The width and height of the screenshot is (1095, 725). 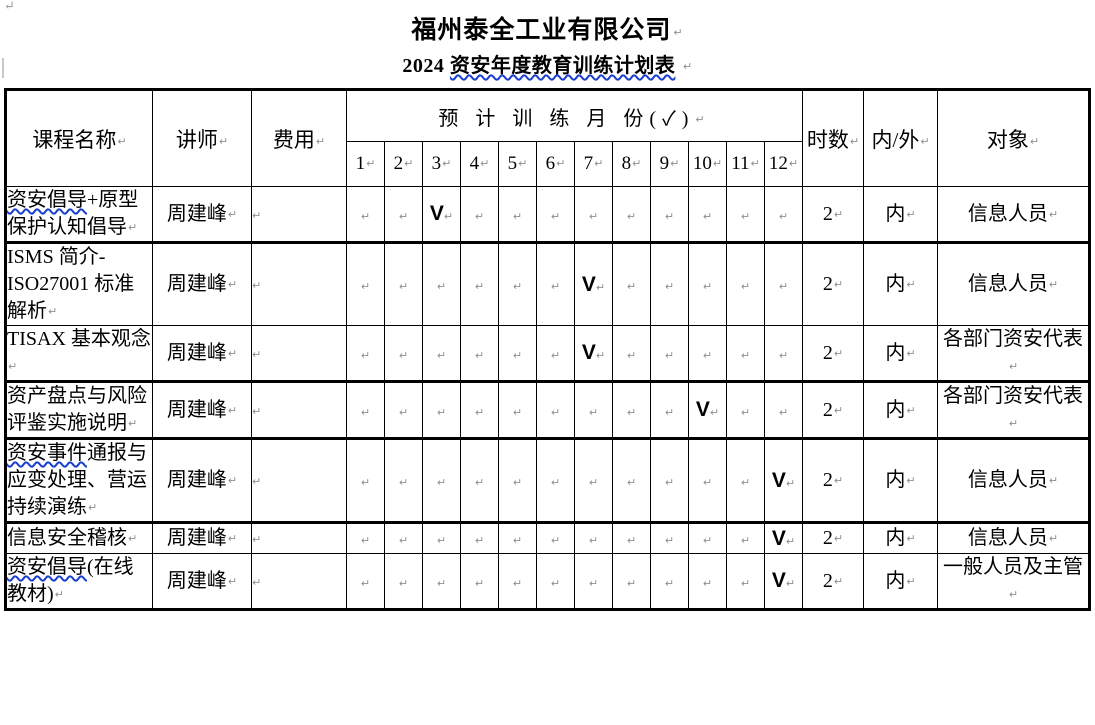 I want to click on cell-month-3: V↵, so click(x=441, y=214).